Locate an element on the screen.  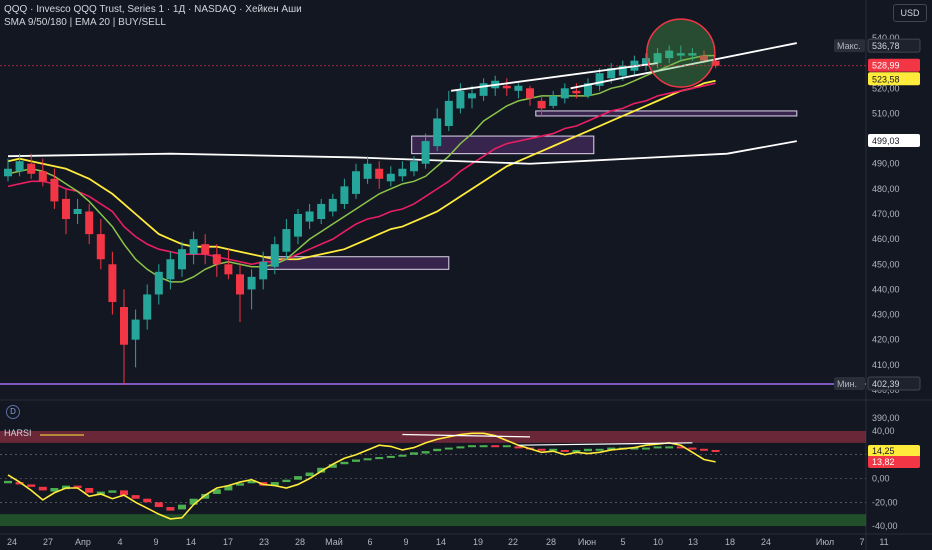
x-tick-label: 19 is located at coordinates (478, 542).